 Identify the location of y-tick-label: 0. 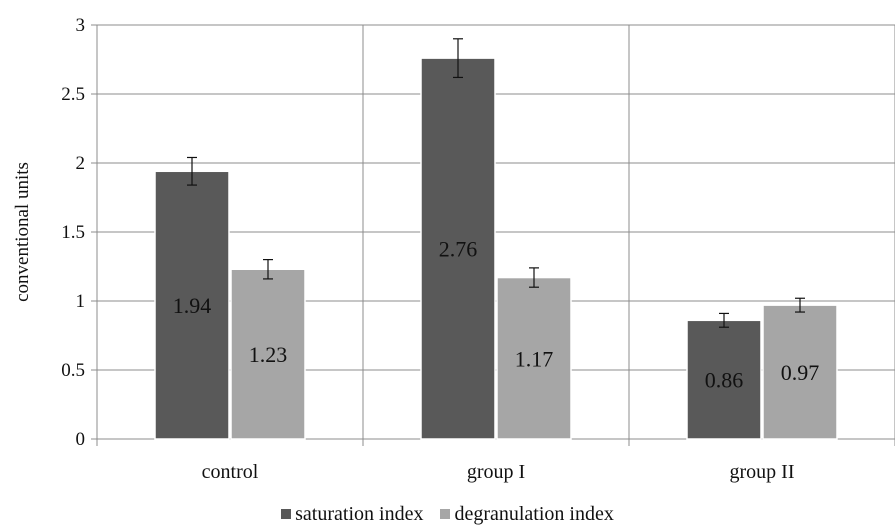
(81, 439).